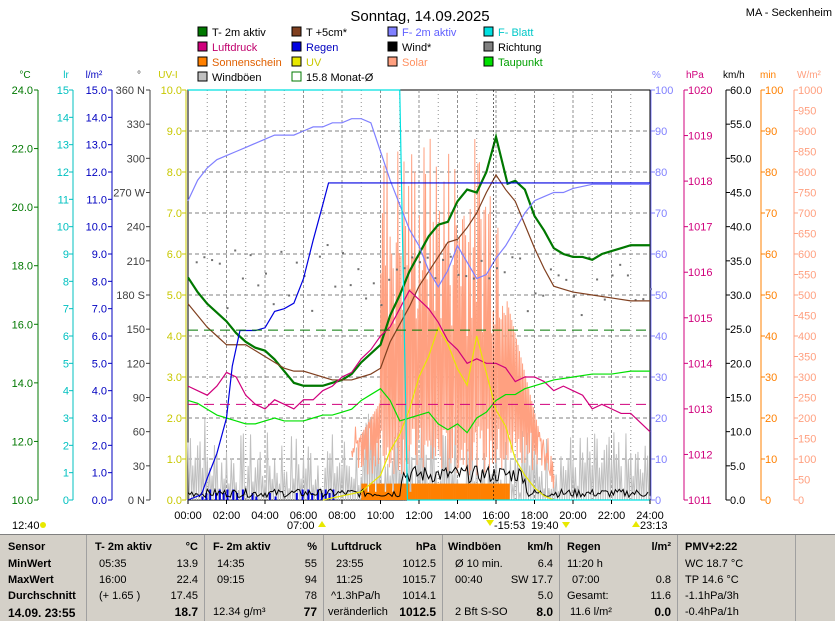 This screenshot has height=621, width=835. Describe the element at coordinates (340, 78) in the screenshot. I see `legend-label: 15.8 Monat-Ø` at that location.